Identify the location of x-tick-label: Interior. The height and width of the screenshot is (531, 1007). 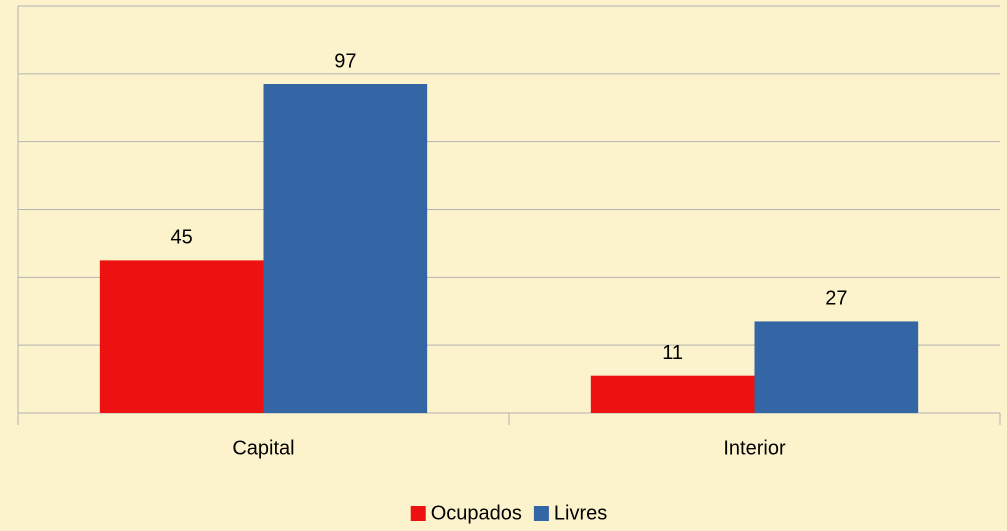
(754, 448).